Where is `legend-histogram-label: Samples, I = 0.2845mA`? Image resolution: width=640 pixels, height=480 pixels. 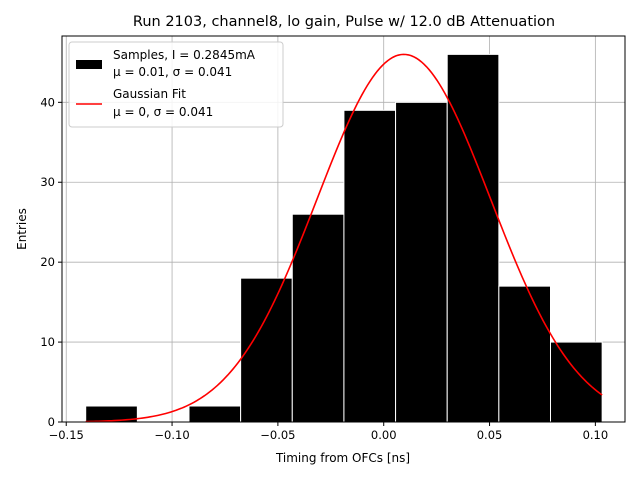
legend-histogram-label: Samples, I = 0.2845mA is located at coordinates (184, 55).